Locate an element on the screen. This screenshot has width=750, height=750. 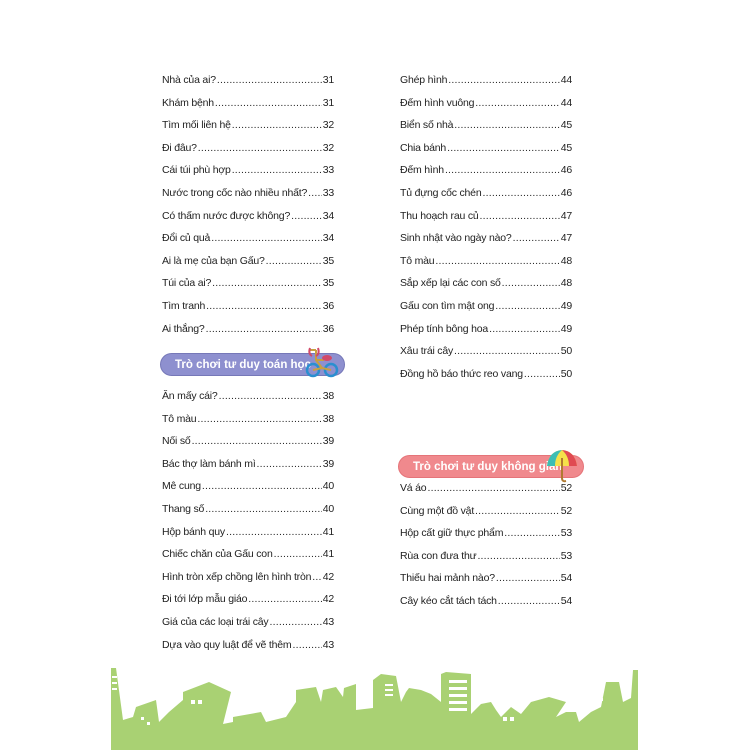
entry-title: Tô màu is located at coordinates (417, 260).